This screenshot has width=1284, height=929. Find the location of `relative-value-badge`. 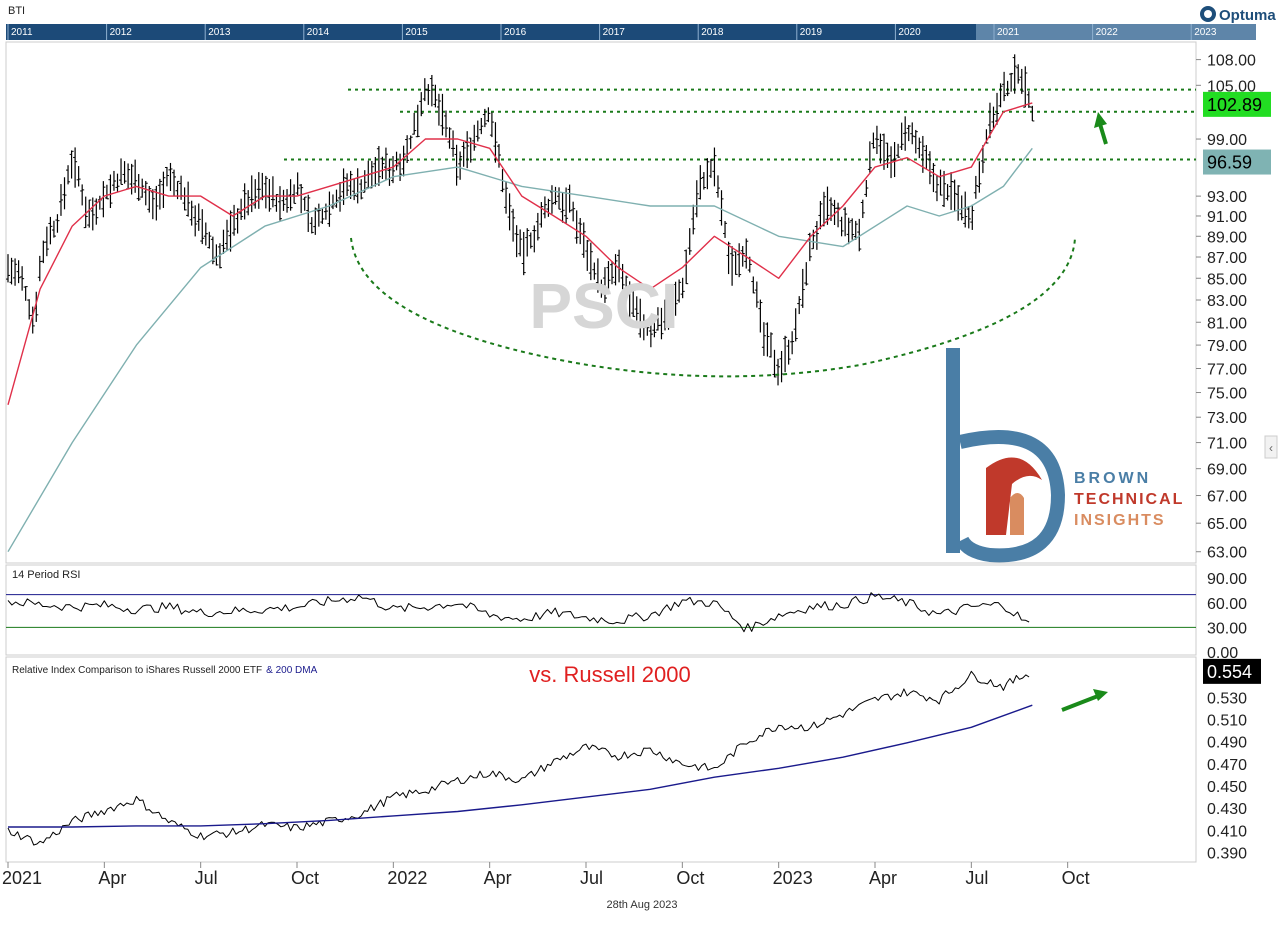

relative-value-badge is located at coordinates (1232, 671).